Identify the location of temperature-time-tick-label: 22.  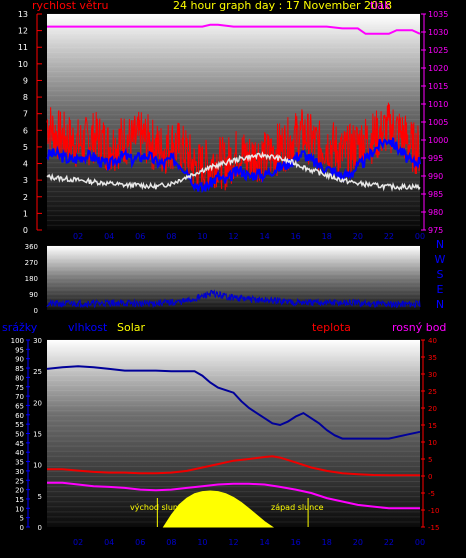
(389, 542).